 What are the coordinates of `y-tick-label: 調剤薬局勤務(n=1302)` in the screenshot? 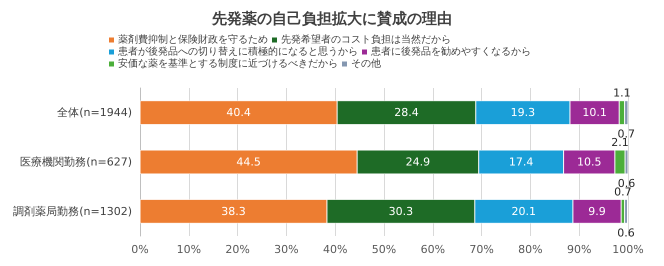 It's located at (72, 211).